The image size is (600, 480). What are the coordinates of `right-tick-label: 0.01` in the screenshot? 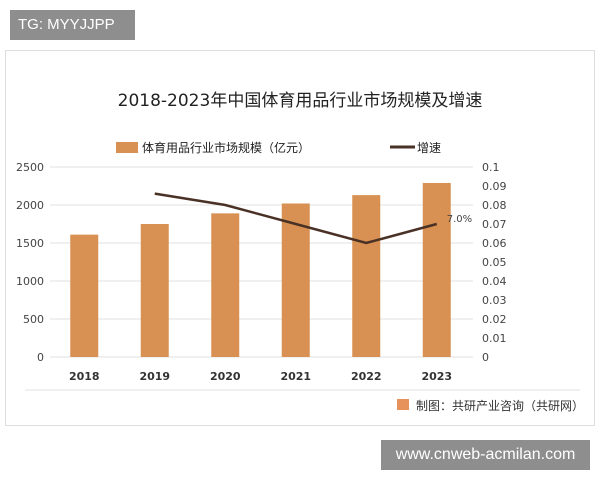 It's located at (494, 338).